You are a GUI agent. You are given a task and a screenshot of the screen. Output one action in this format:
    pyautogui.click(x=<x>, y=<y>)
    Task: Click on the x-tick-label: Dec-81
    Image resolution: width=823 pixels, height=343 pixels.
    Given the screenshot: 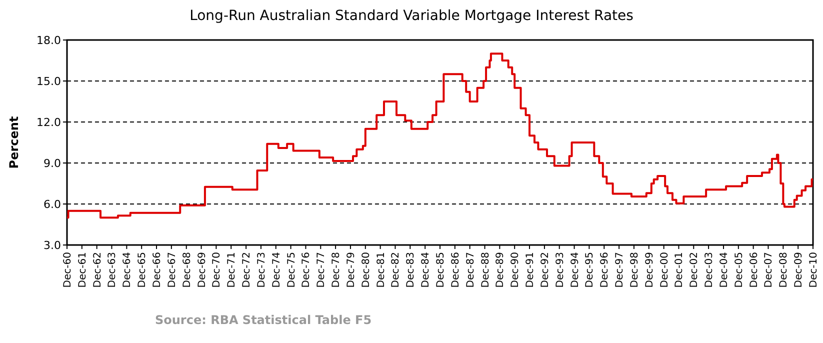 What is the action you would take?
    pyautogui.click(x=381, y=270)
    